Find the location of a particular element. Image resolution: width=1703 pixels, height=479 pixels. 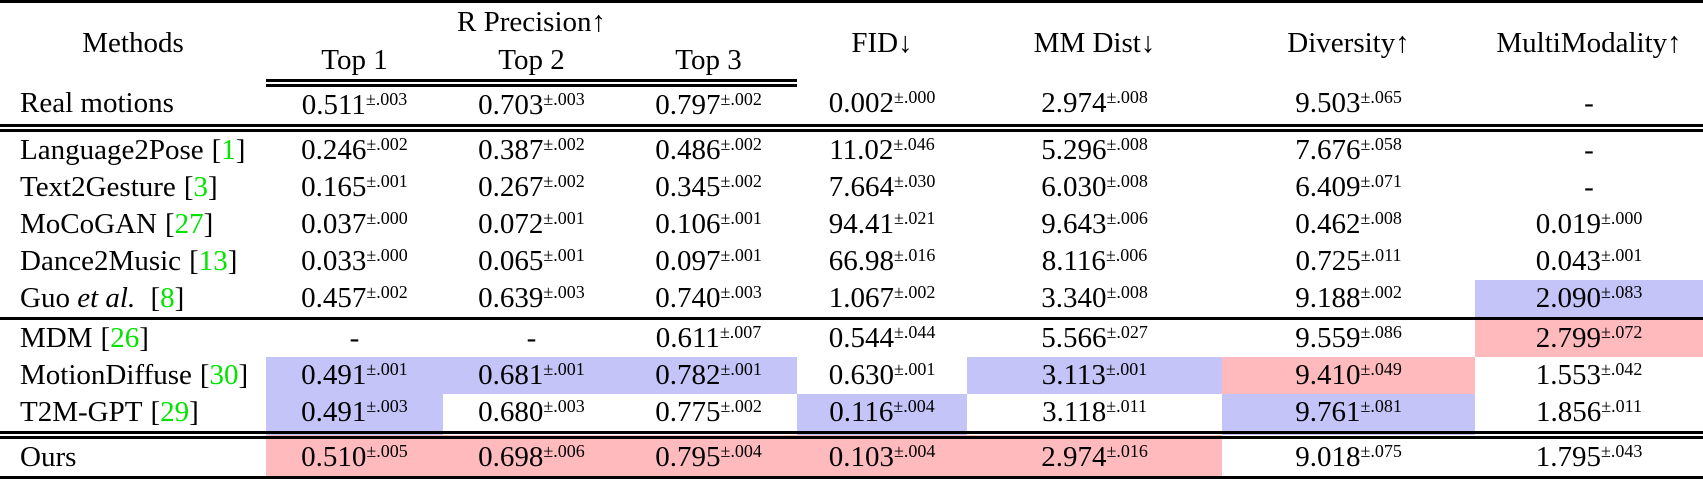

cell-fid: 94.41±.021 is located at coordinates (882, 224).